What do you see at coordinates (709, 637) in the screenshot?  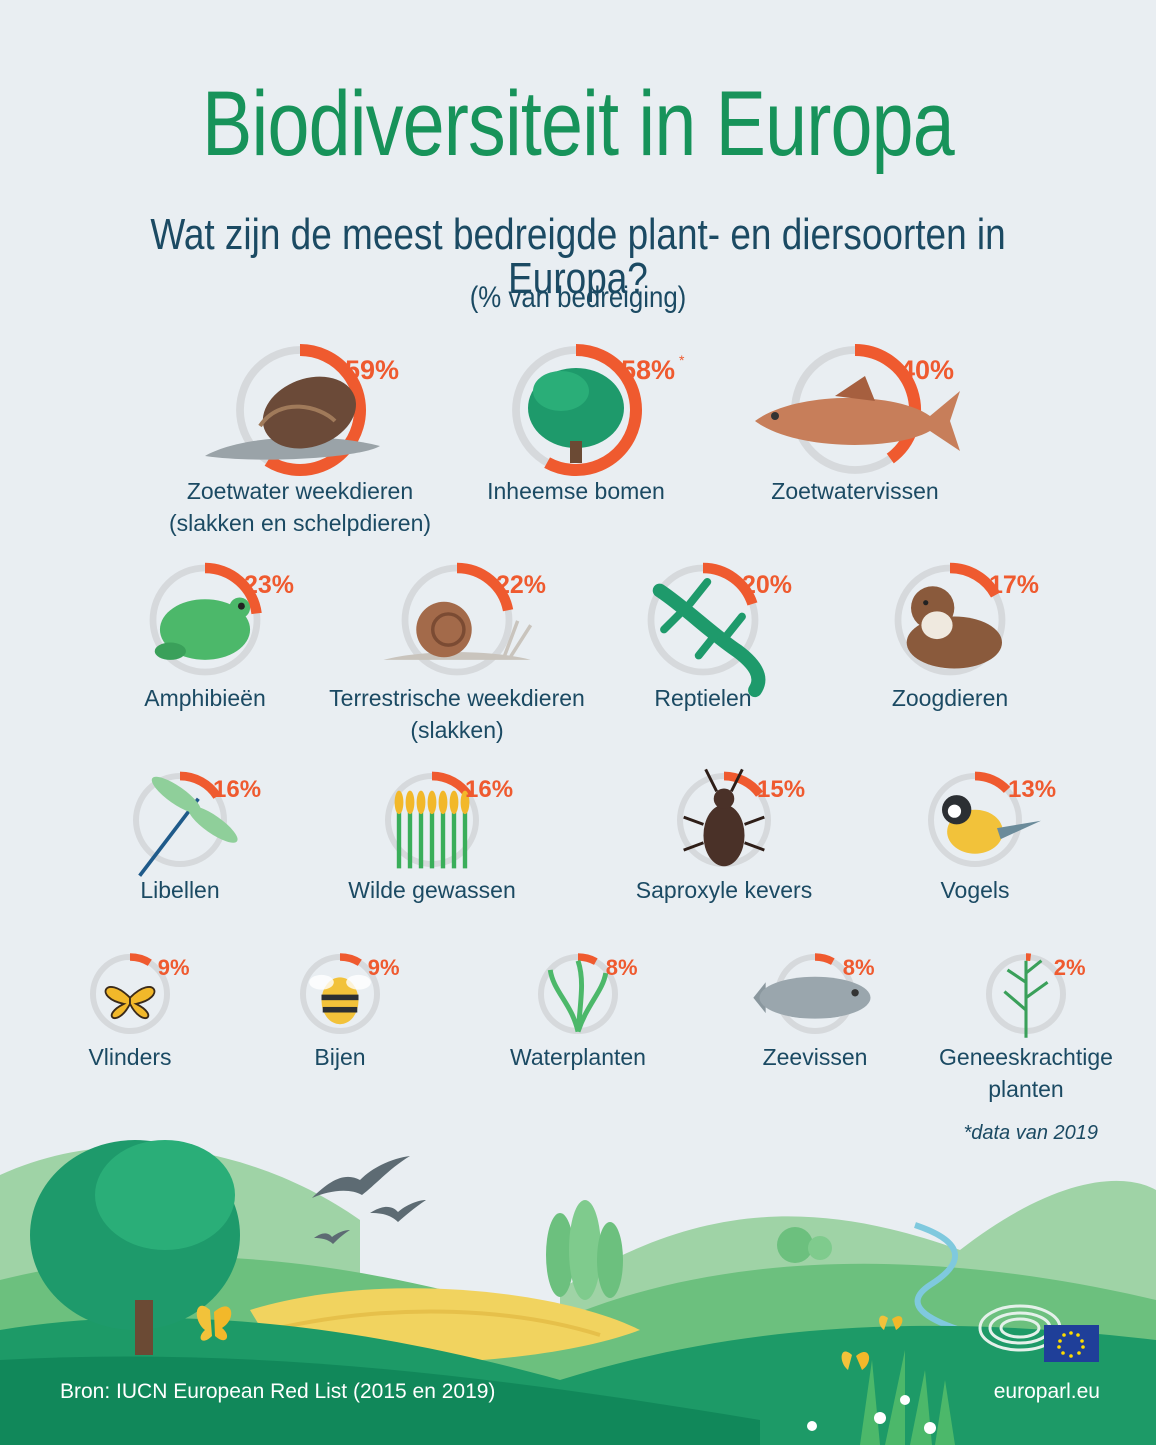 I see `lizard-icon` at bounding box center [709, 637].